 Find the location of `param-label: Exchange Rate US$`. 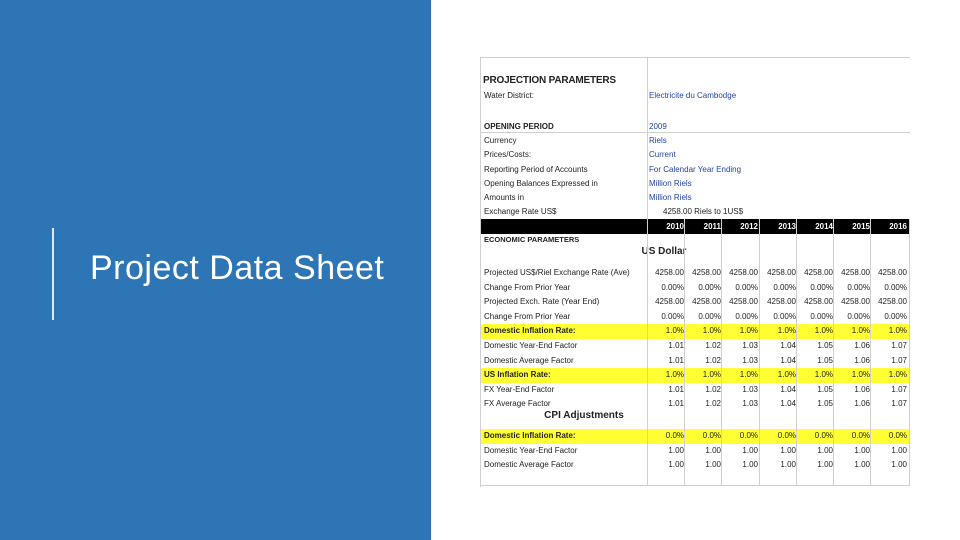

param-label: Exchange Rate US$ is located at coordinates (520, 211).